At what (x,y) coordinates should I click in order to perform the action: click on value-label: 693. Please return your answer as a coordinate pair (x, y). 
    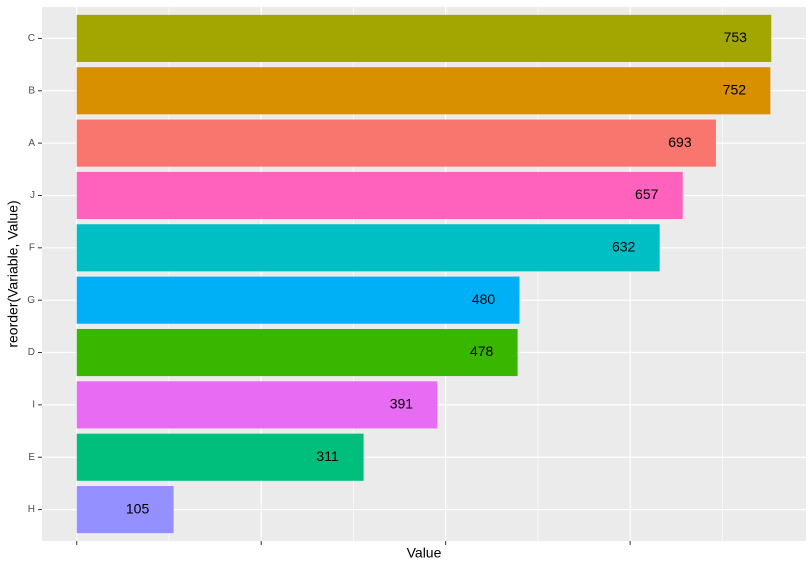
    Looking at the image, I should click on (680, 142).